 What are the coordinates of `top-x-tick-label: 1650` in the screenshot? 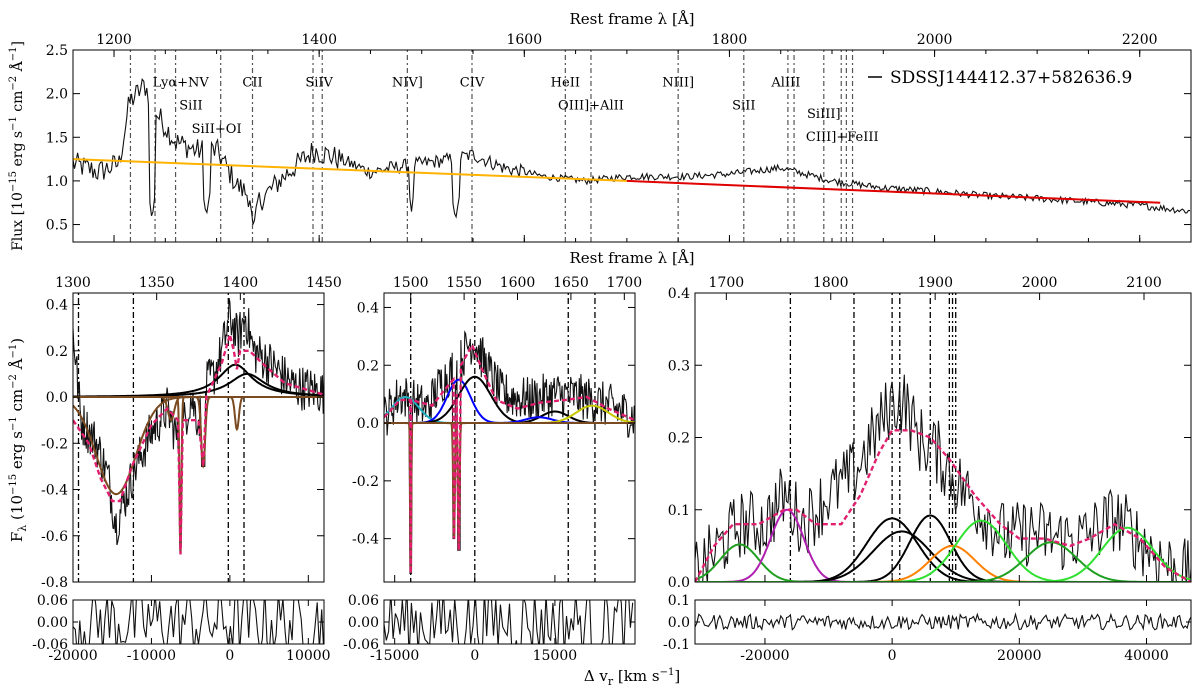 It's located at (571, 283).